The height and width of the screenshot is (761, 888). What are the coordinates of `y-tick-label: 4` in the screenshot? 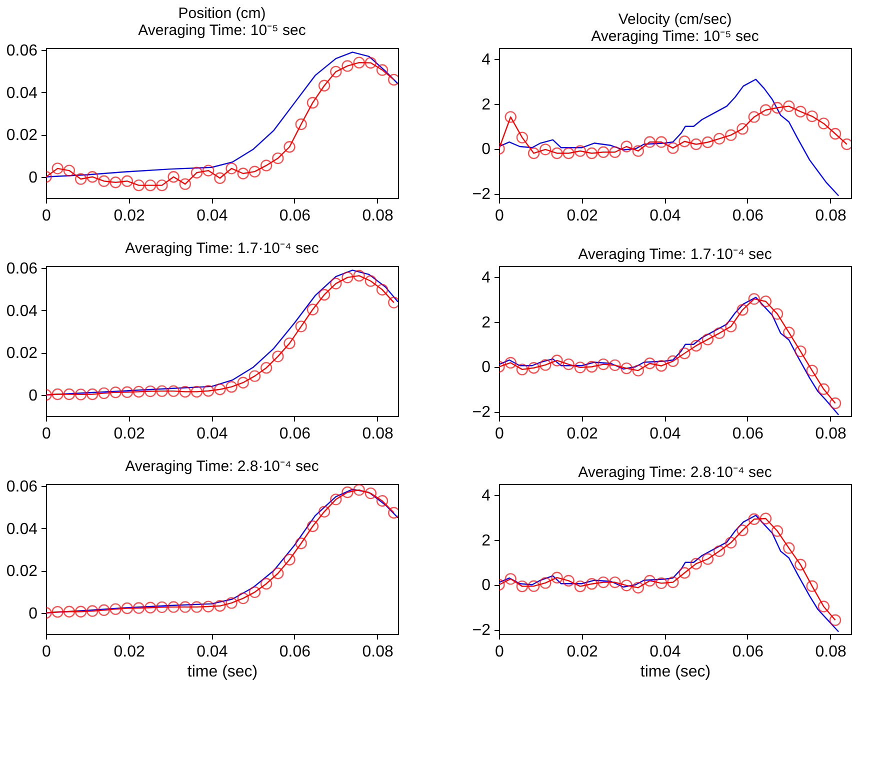 It's located at (486, 60).